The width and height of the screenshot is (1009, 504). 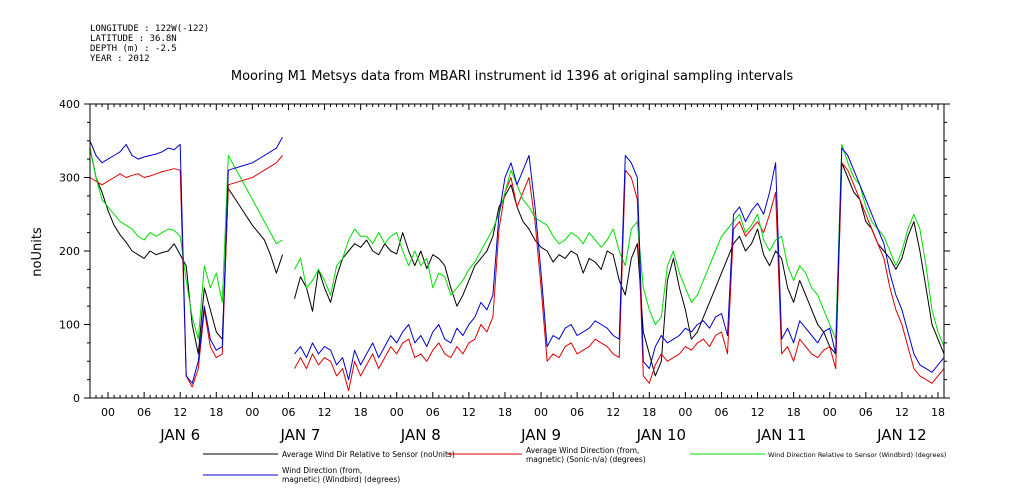 What do you see at coordinates (216, 412) in the screenshot?
I see `x-tick-label-3: 18` at bounding box center [216, 412].